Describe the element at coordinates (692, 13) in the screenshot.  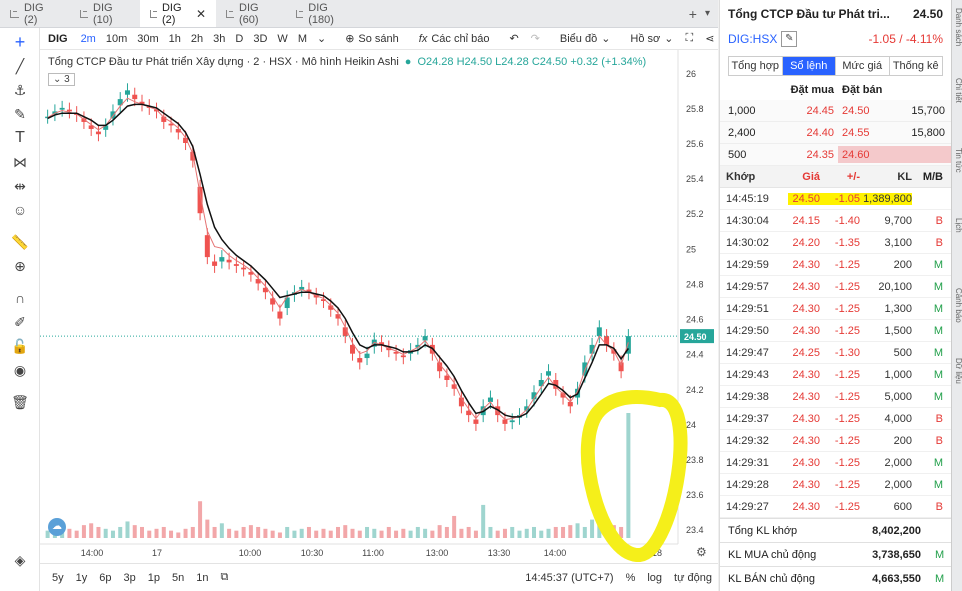
I see `add-tab-icon: +` at that location.